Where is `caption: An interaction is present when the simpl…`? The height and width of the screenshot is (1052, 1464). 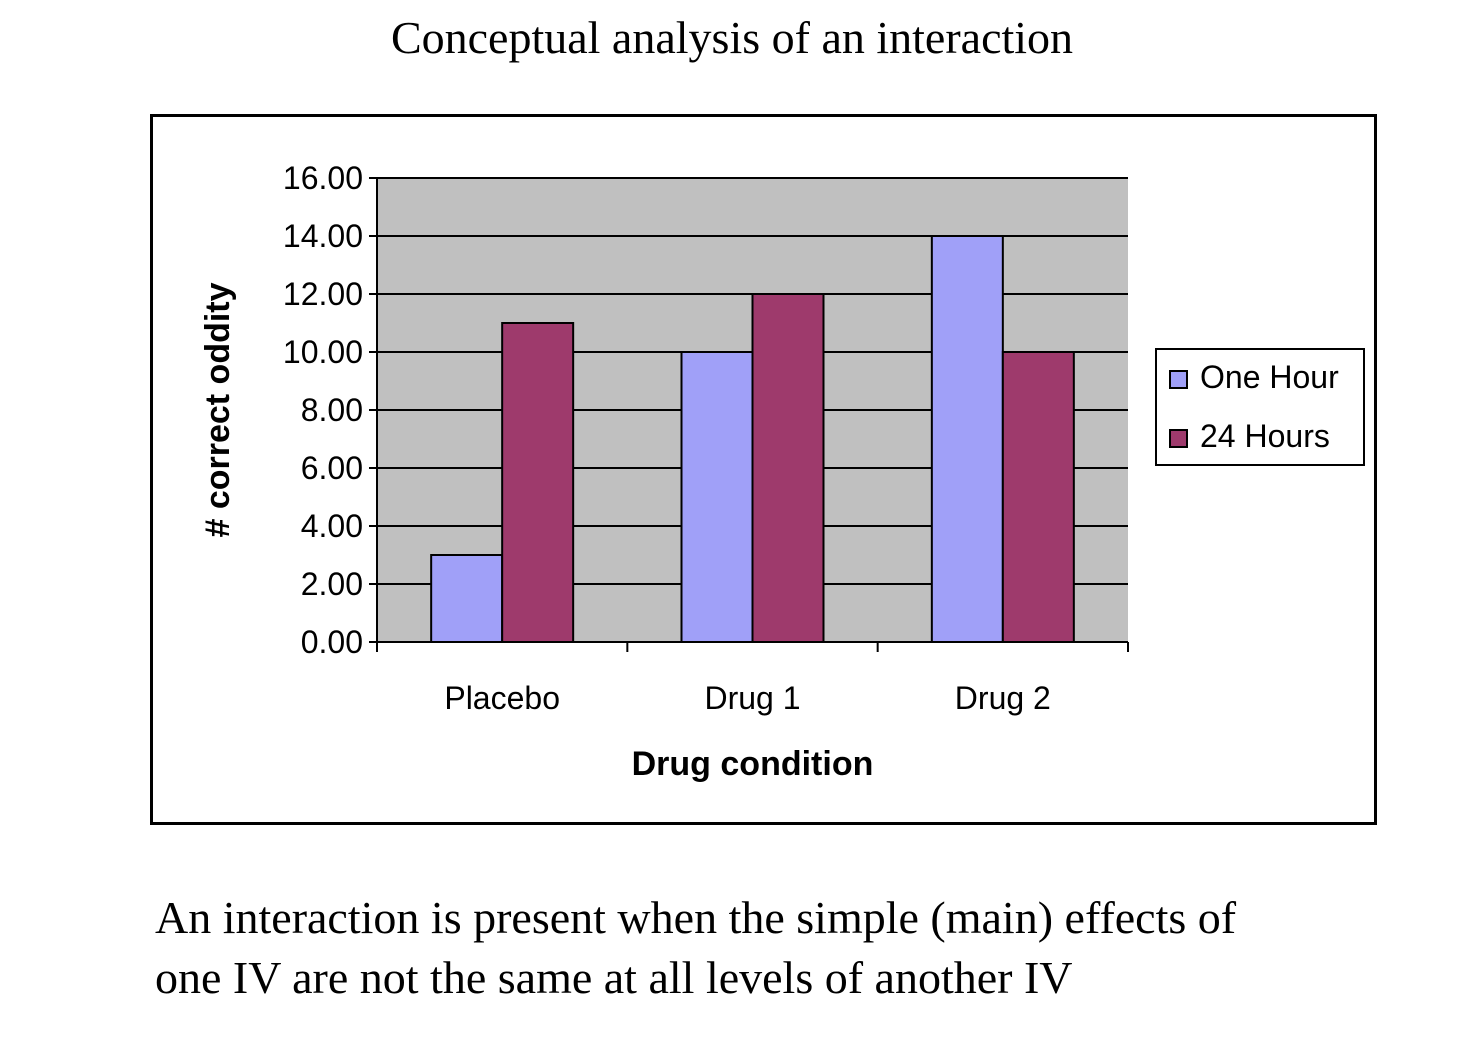 caption: An interaction is present when the simpl… is located at coordinates (785, 948).